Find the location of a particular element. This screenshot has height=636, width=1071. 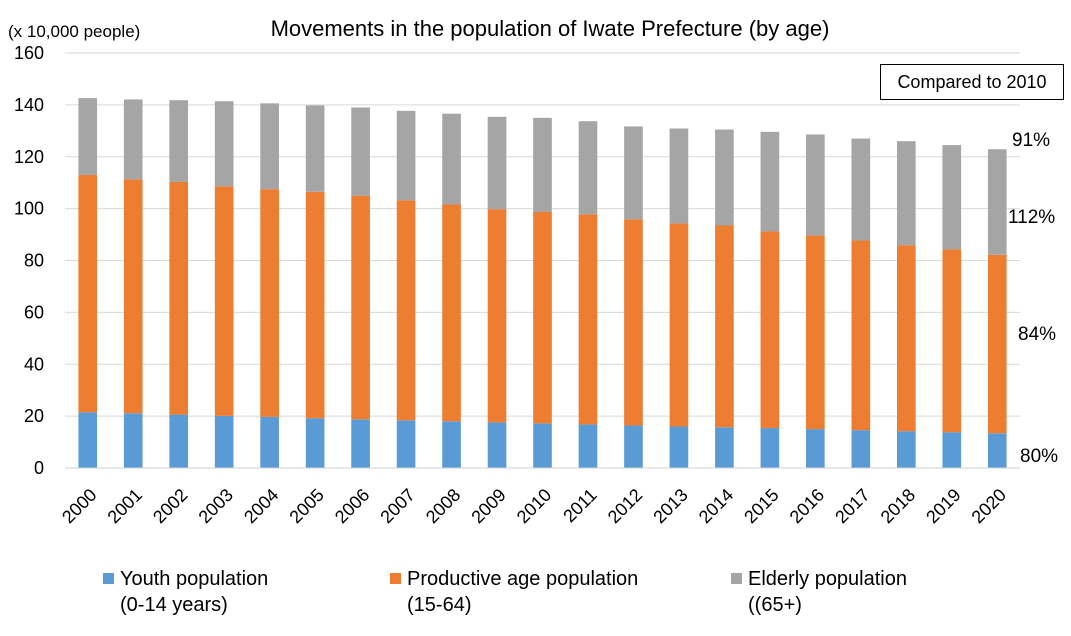

bar-productive-2018 is located at coordinates (906, 338).